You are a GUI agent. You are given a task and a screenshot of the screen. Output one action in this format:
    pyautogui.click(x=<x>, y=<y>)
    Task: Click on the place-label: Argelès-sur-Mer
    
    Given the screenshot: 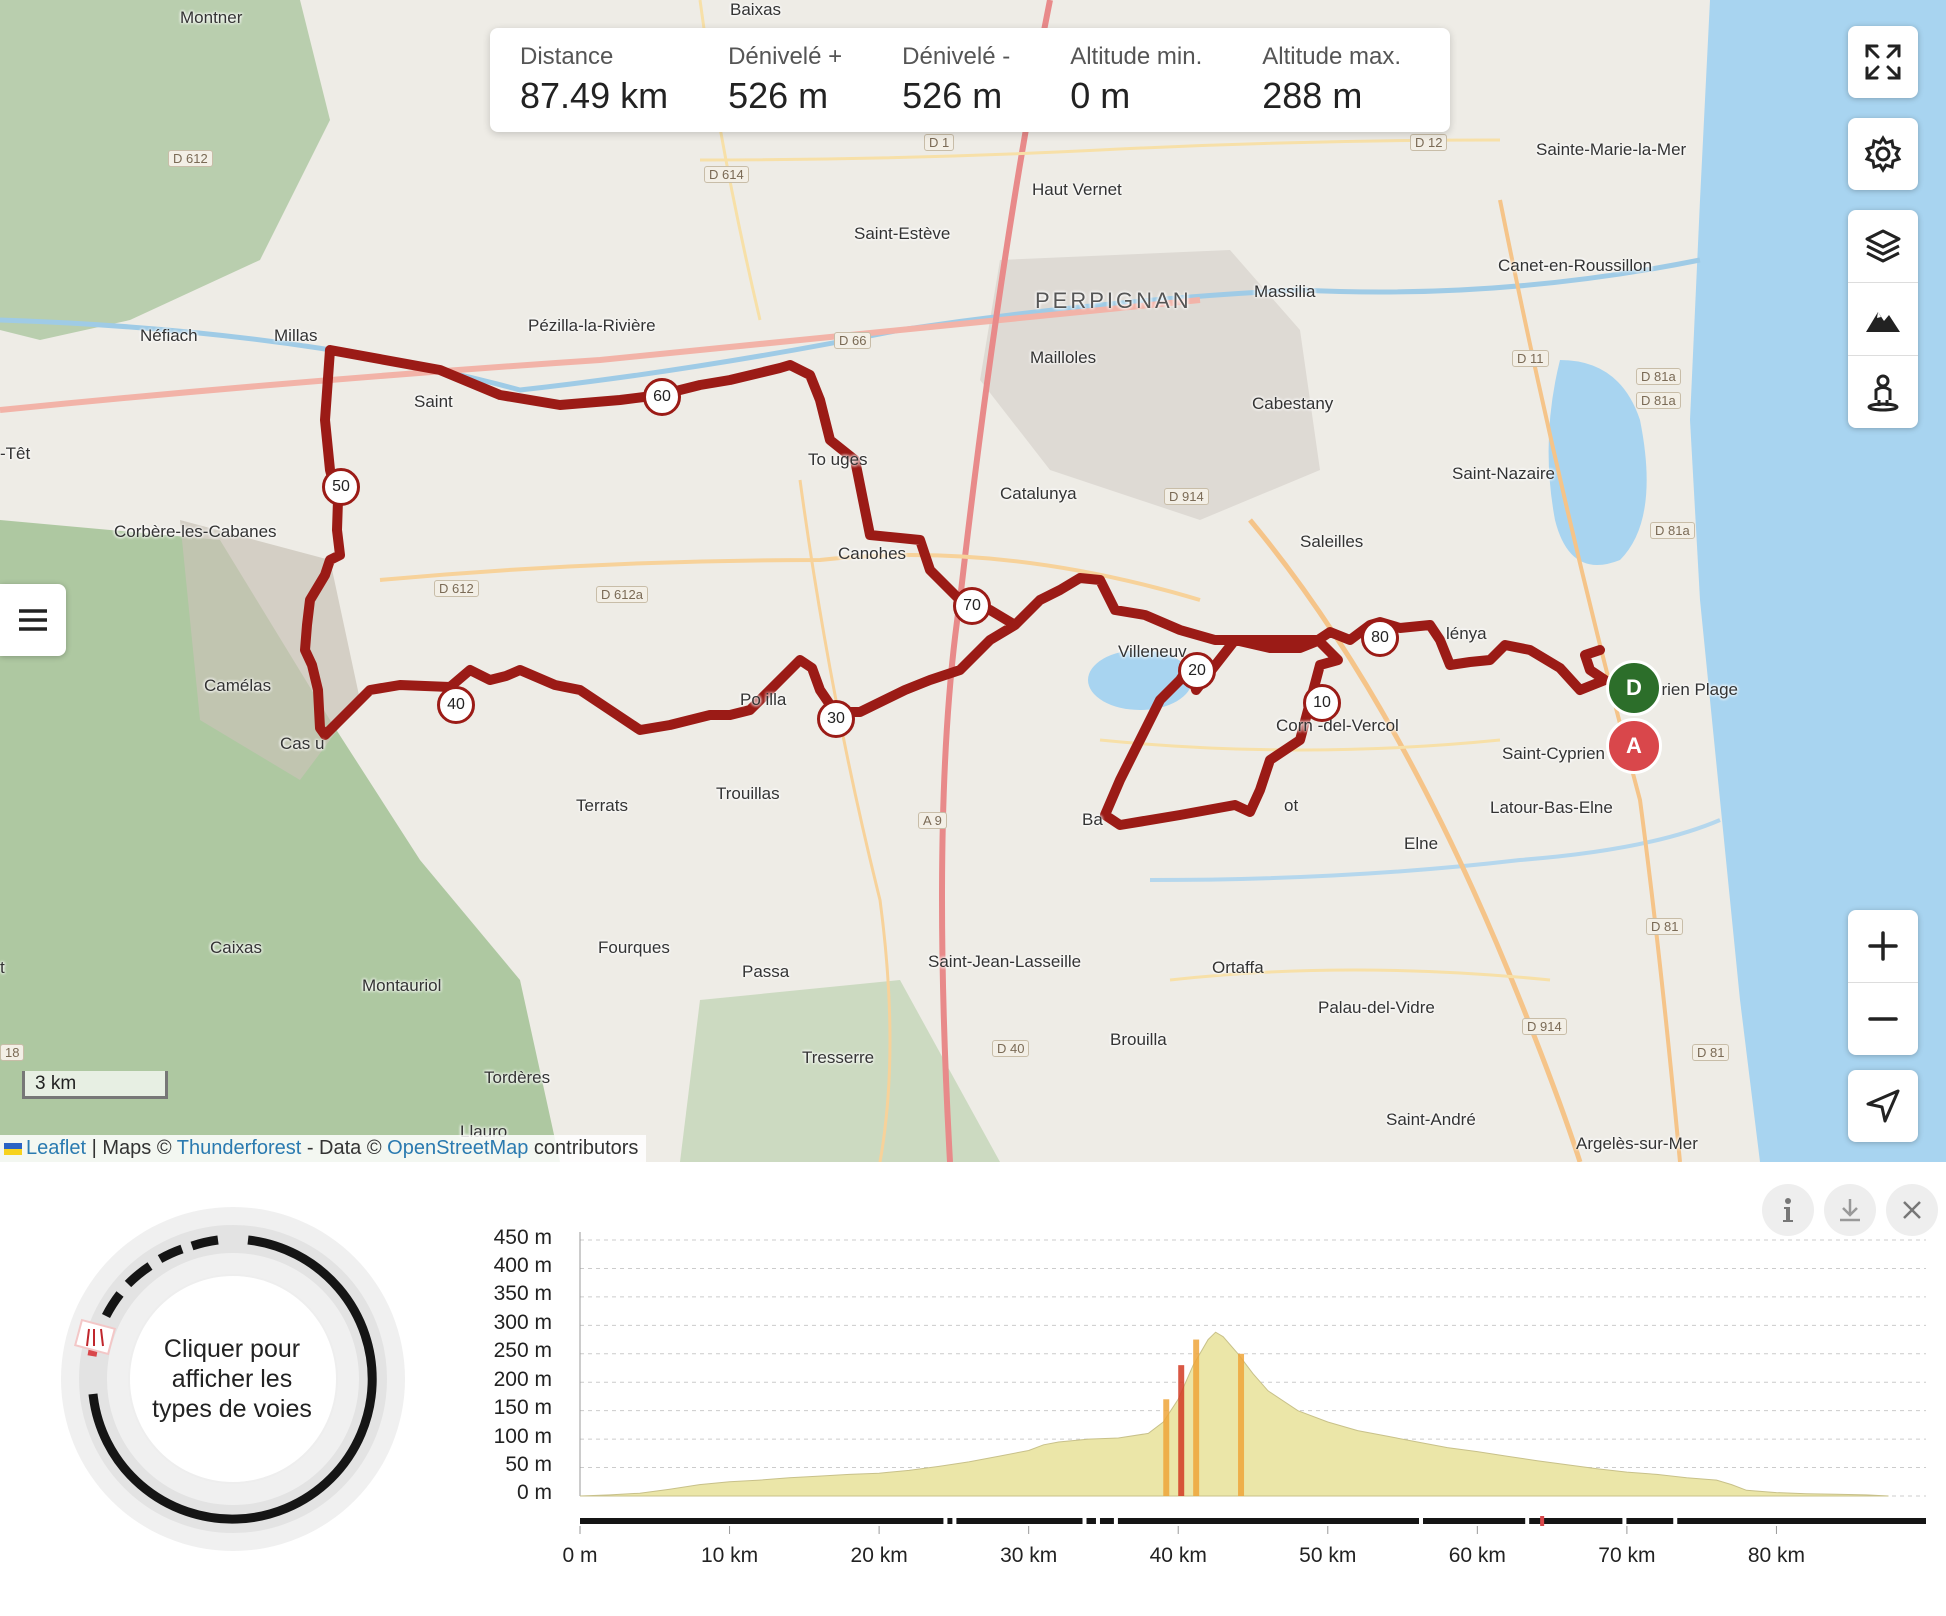 What is the action you would take?
    pyautogui.click(x=1637, y=1143)
    